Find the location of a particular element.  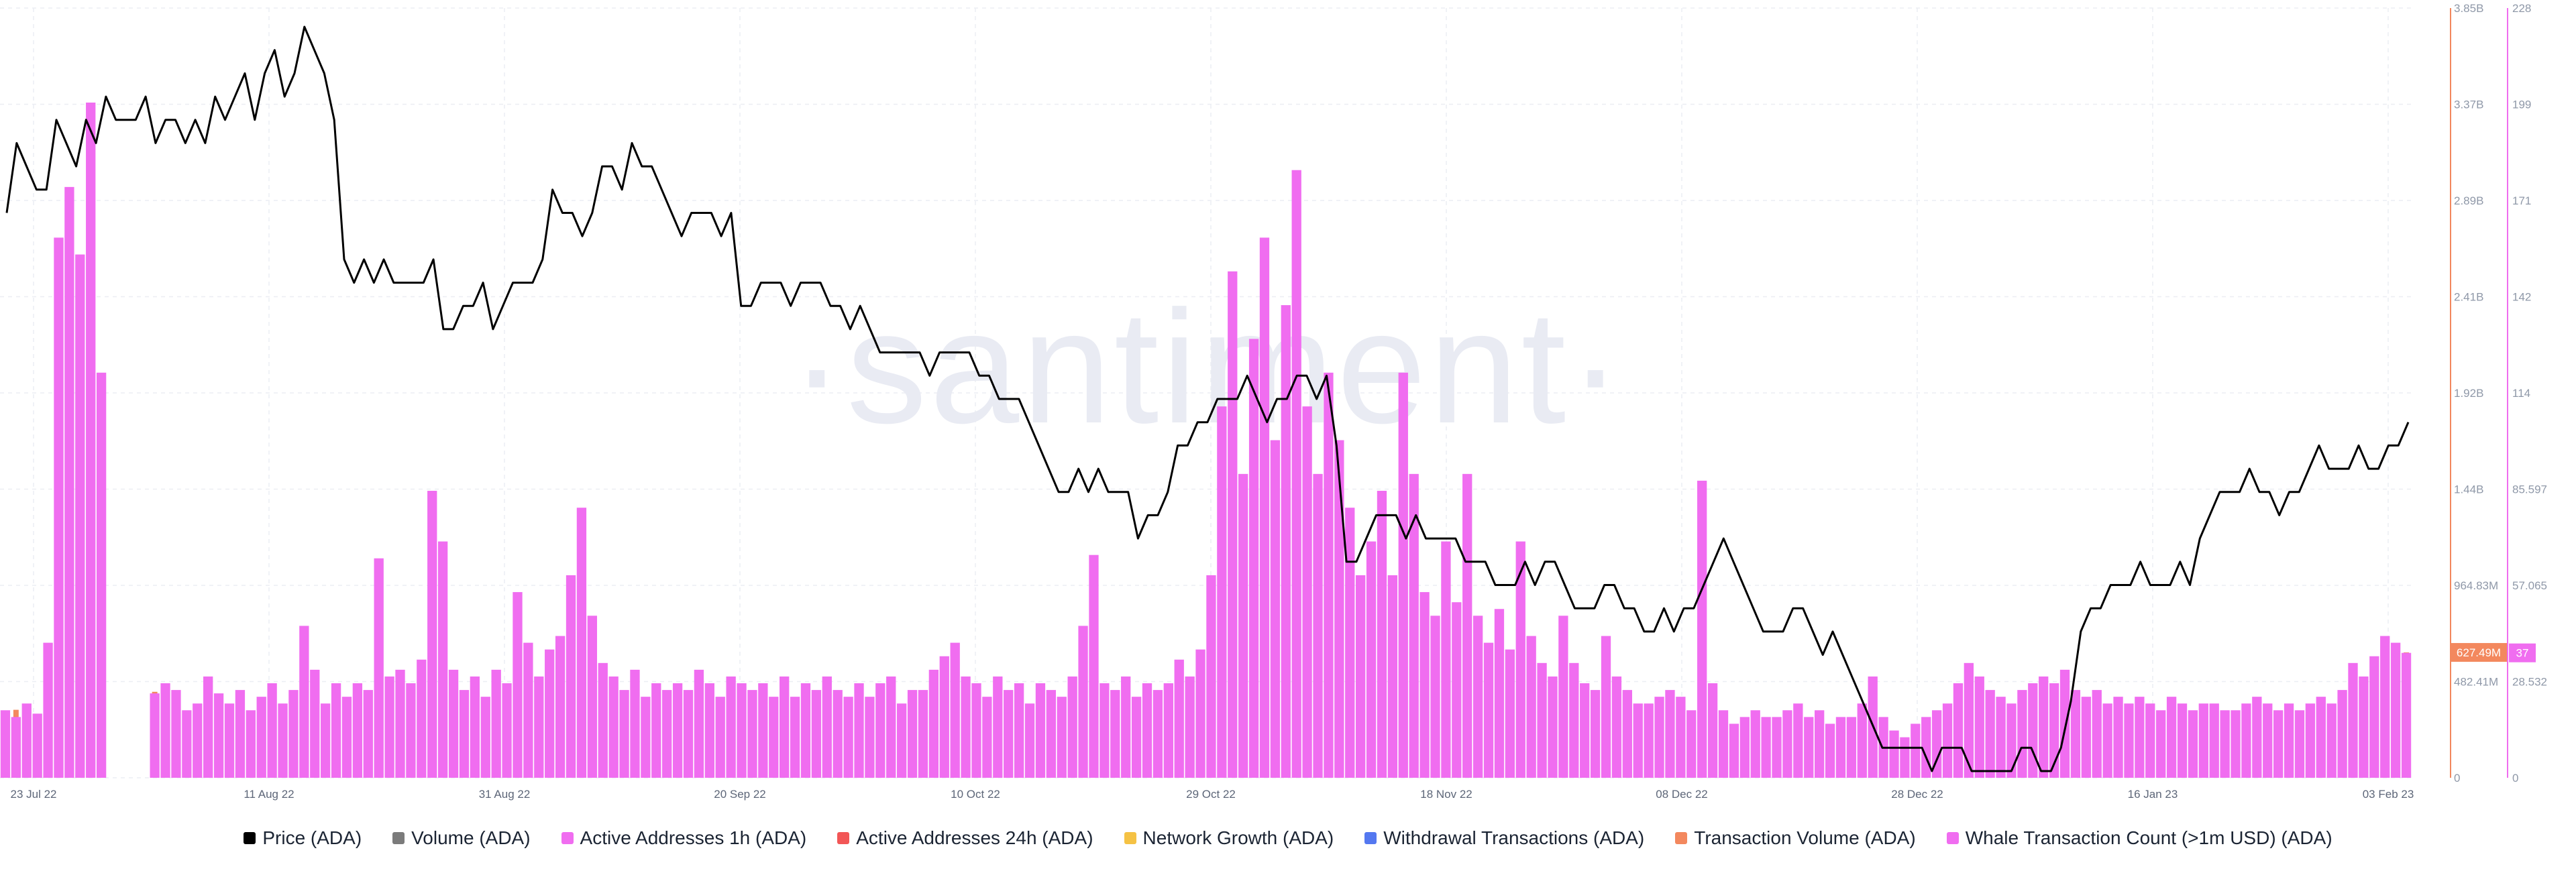

legend-item: Active Addresses 24h (ADA) is located at coordinates (965, 838).